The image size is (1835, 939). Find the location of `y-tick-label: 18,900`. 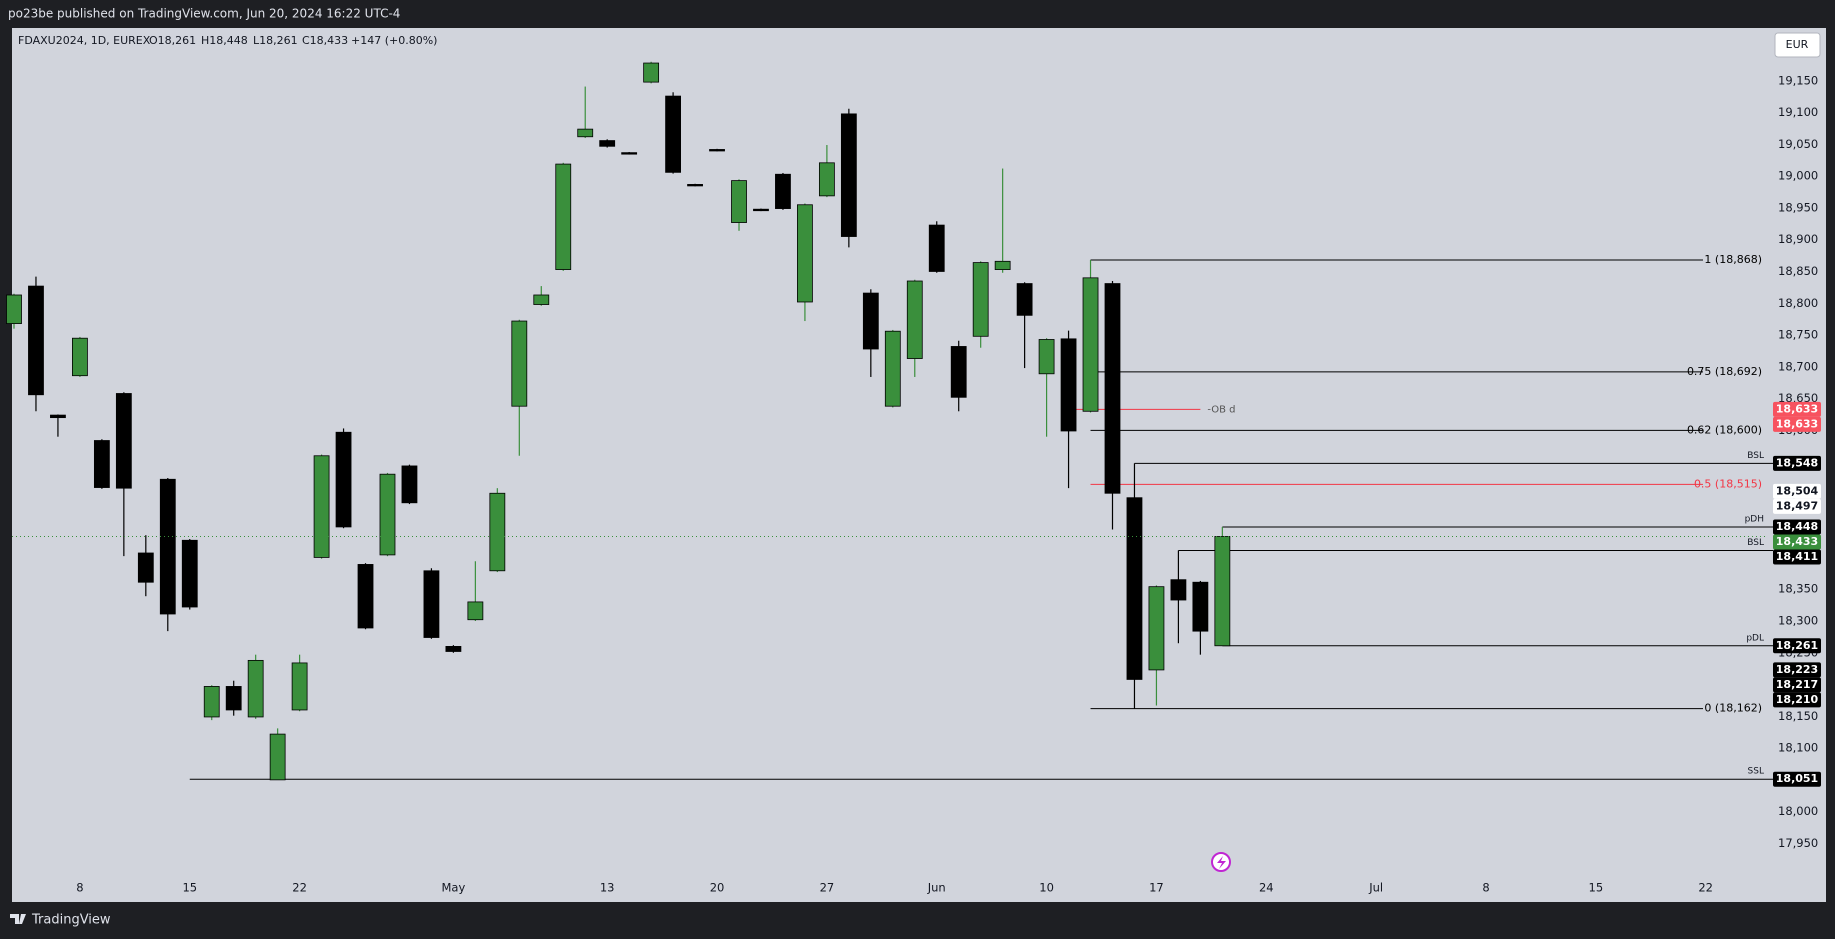

y-tick-label: 18,900 is located at coordinates (1798, 239).